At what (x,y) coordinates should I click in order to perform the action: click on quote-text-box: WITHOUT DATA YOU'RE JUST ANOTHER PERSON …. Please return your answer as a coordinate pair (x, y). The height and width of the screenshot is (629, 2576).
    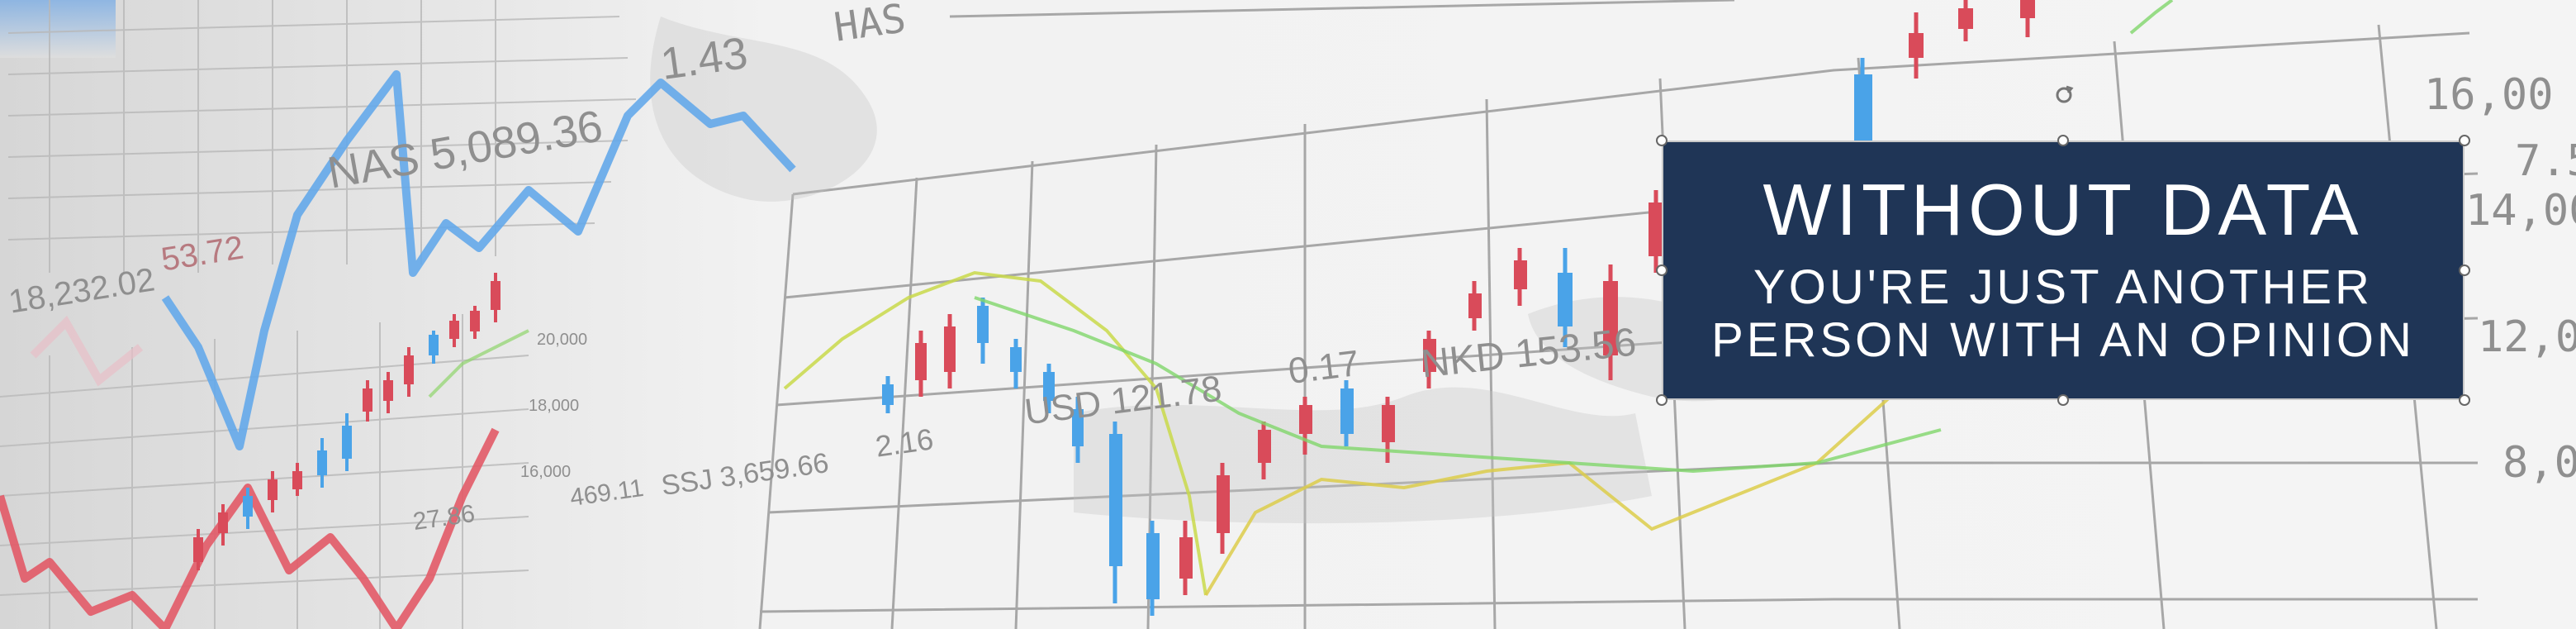
    Looking at the image, I should click on (2063, 270).